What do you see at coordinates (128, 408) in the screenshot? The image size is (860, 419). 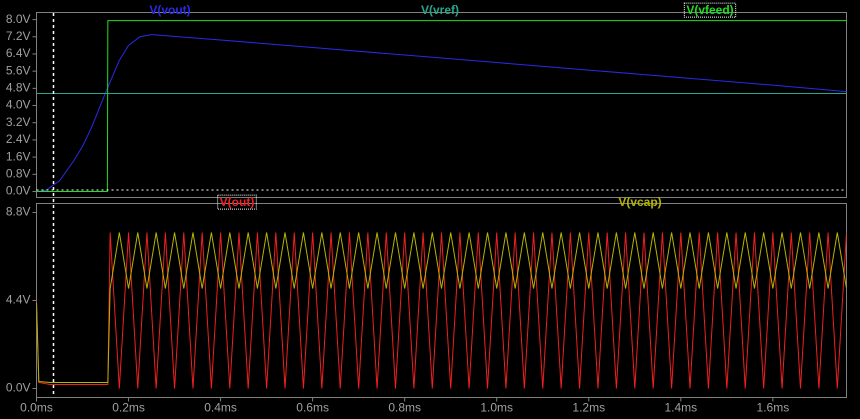 I see `x-tick-label: 0.2ms` at bounding box center [128, 408].